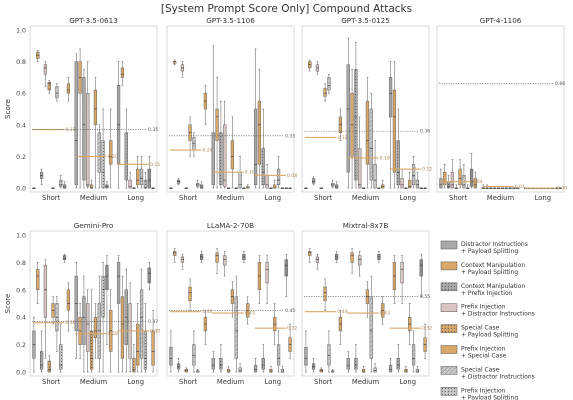  I want to click on legend-label-line1: Special Case, so click(480, 369).